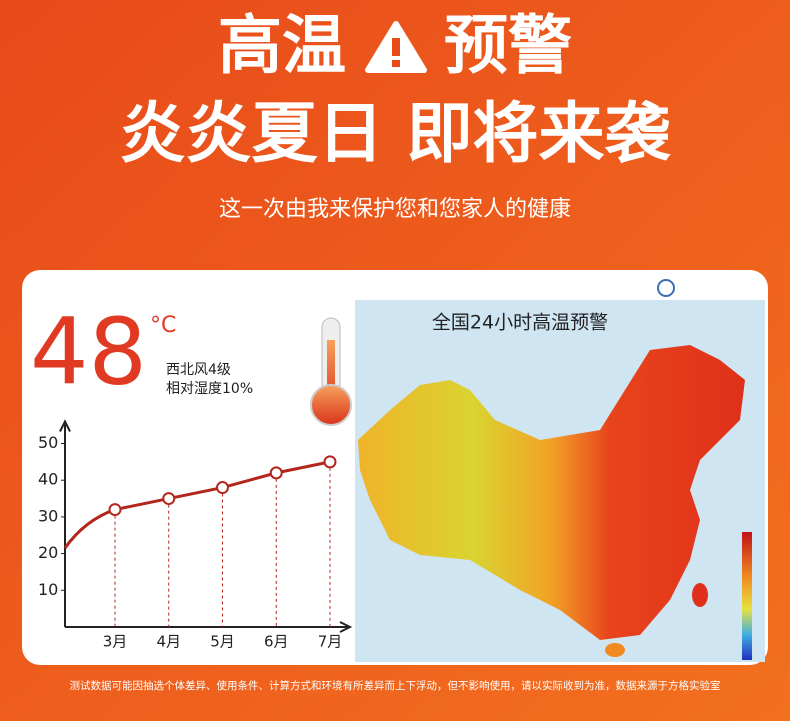 The height and width of the screenshot is (725, 790). What do you see at coordinates (396, 133) in the screenshot?
I see `headline: 炎炎夏日 即将来袭` at bounding box center [396, 133].